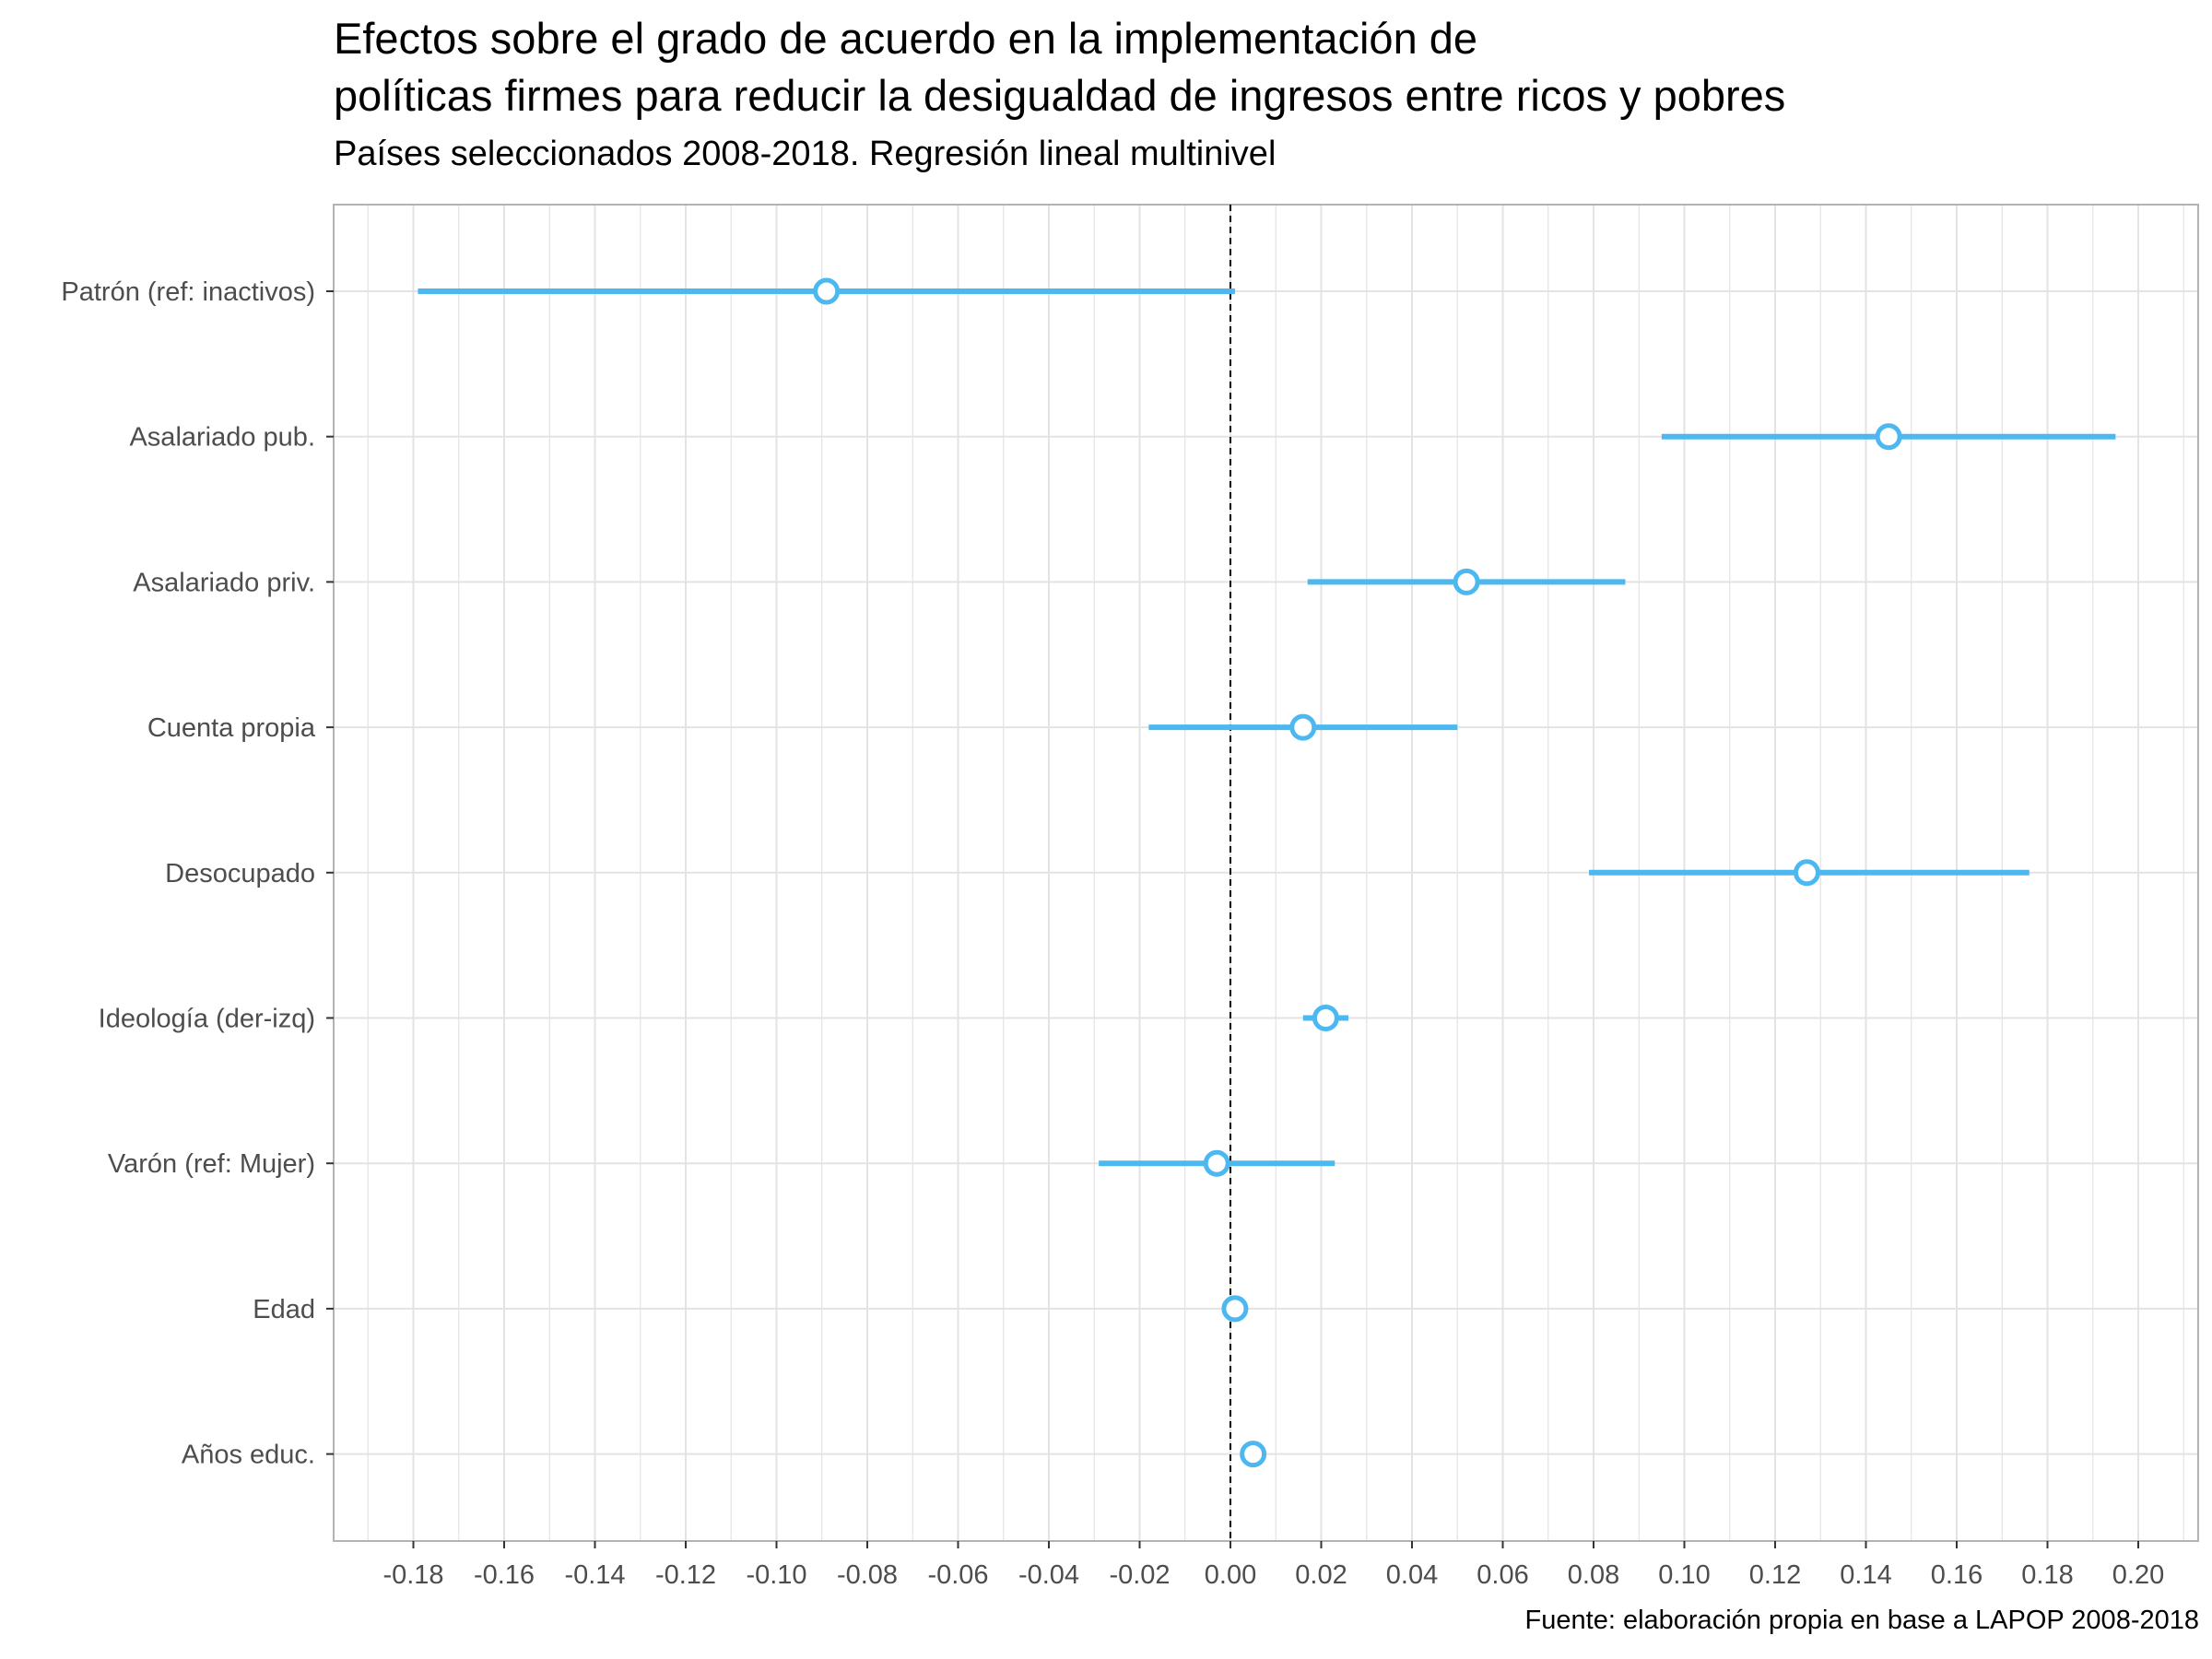 This screenshot has height=1659, width=2212. Describe the element at coordinates (248, 1455) in the screenshot. I see `y-tick-label: Años educ.` at that location.